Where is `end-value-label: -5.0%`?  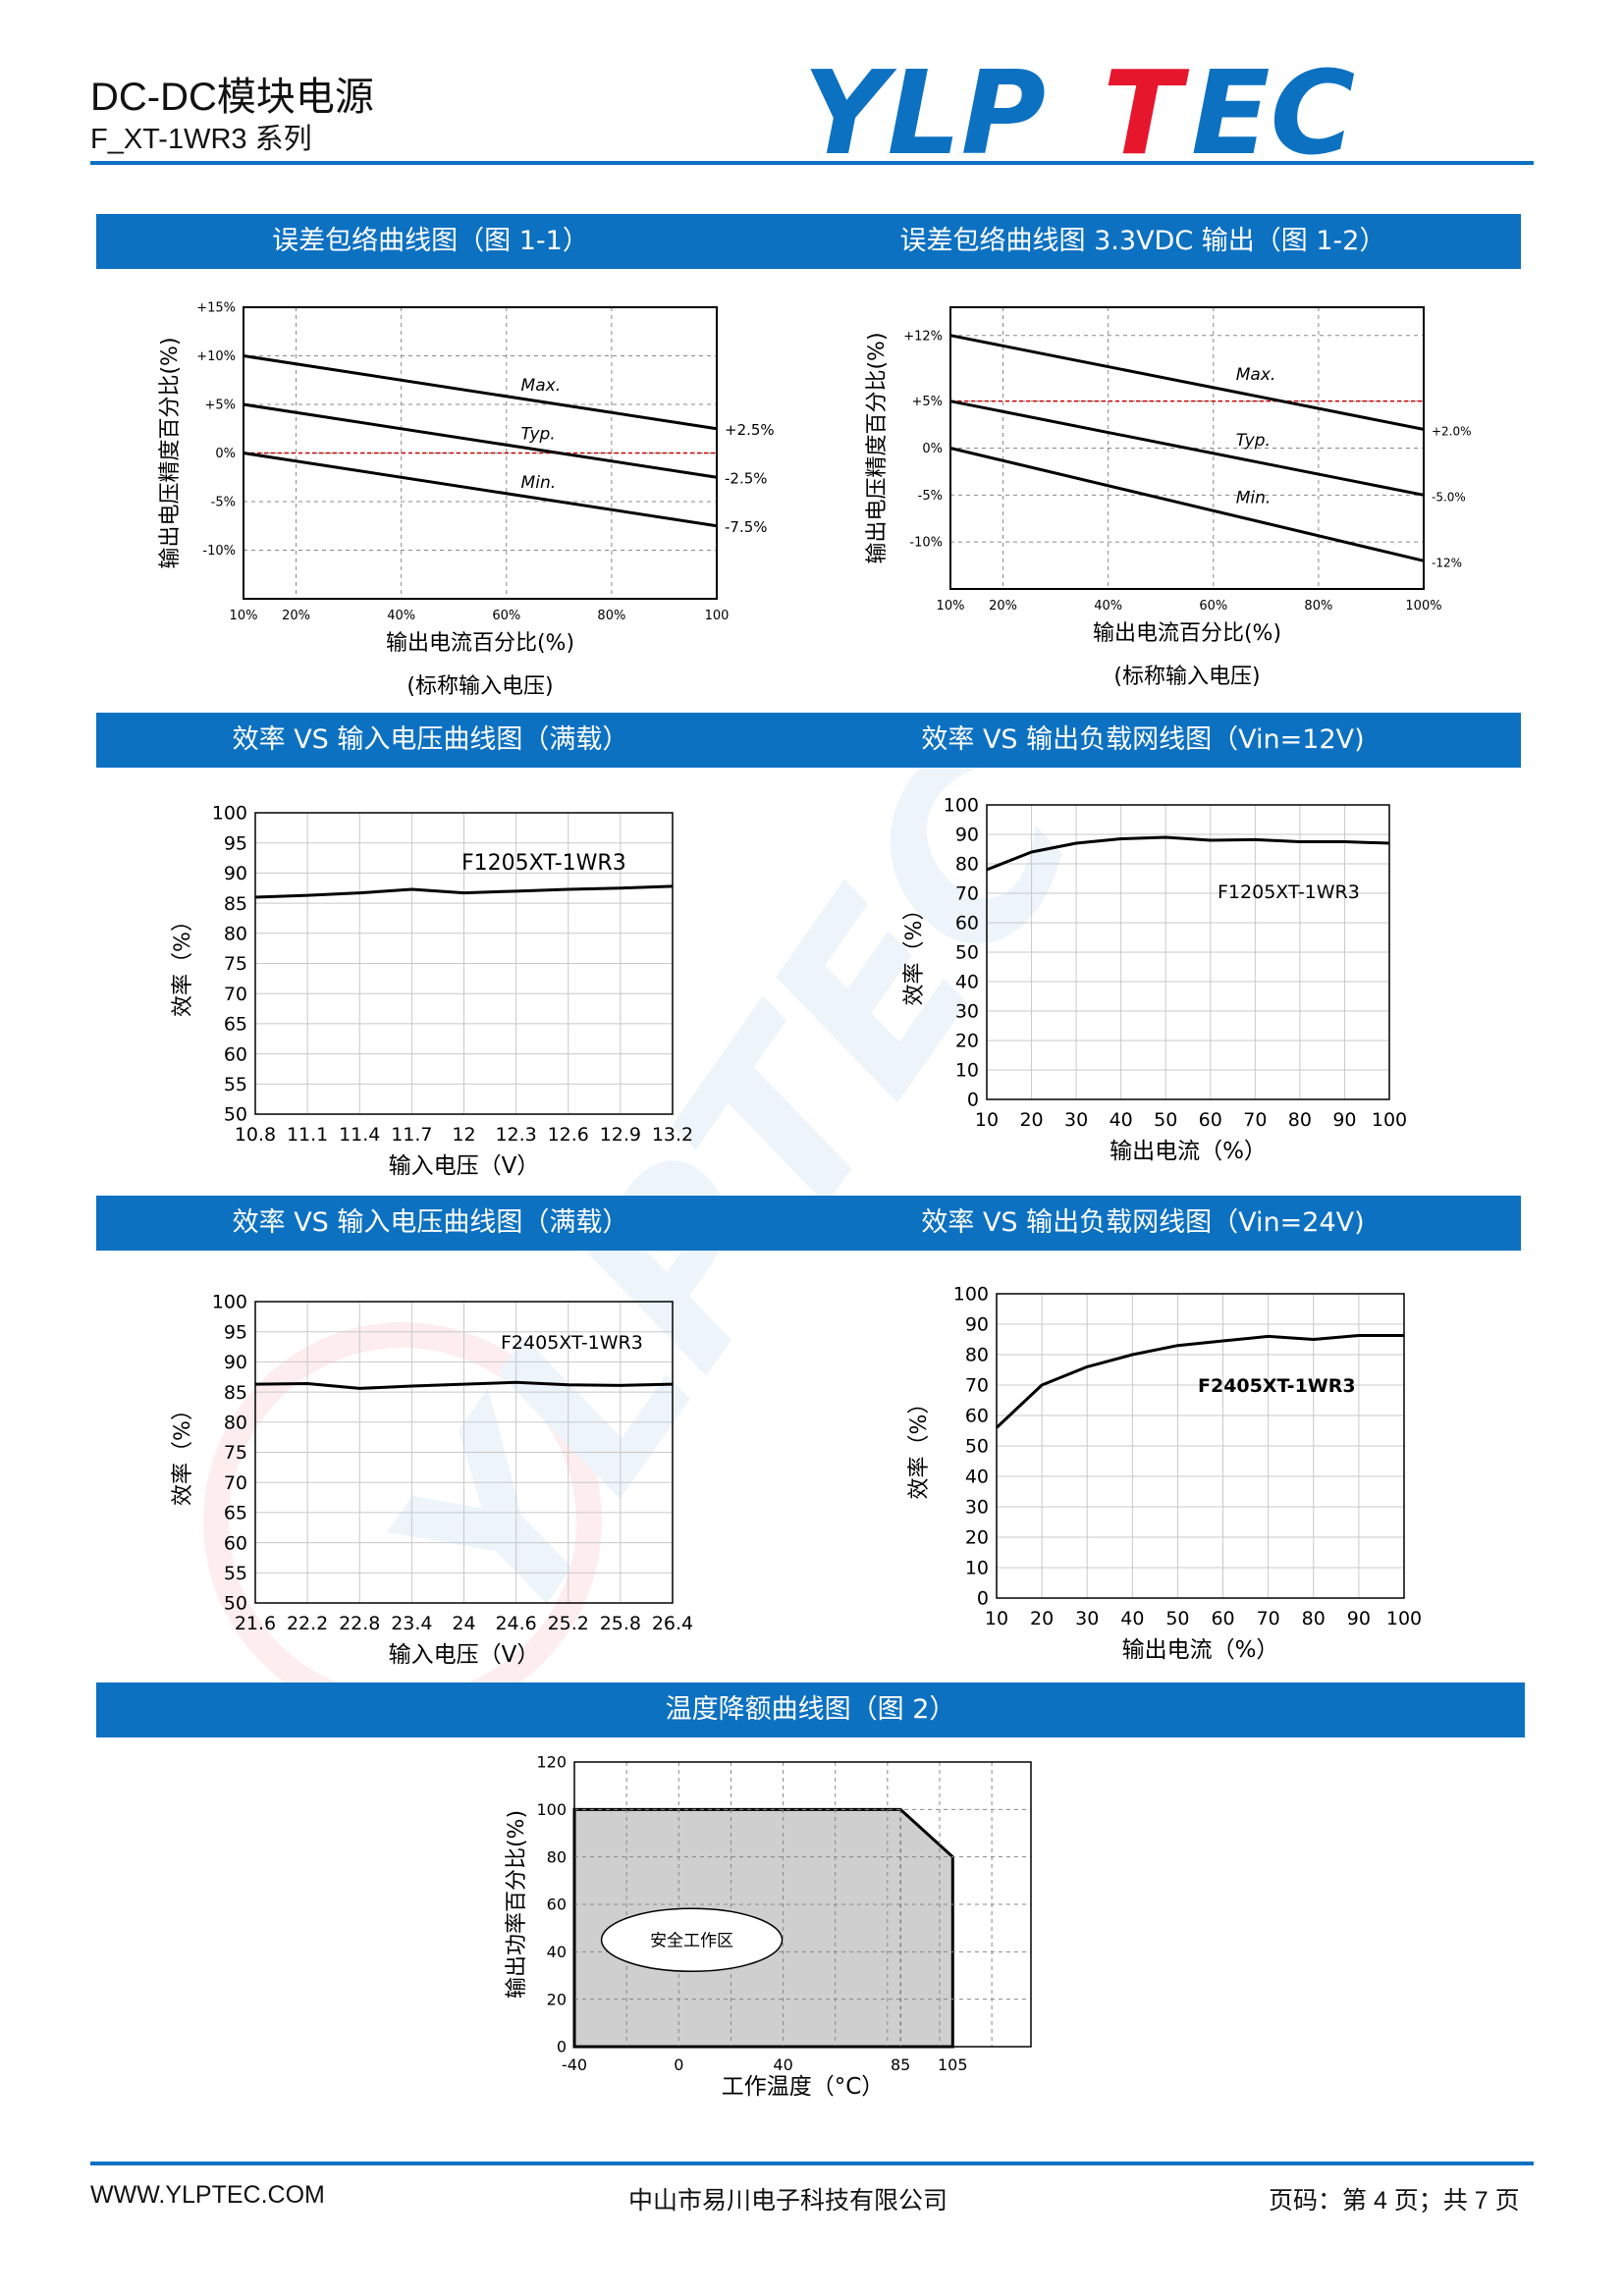
end-value-label: -5.0% is located at coordinates (1449, 497).